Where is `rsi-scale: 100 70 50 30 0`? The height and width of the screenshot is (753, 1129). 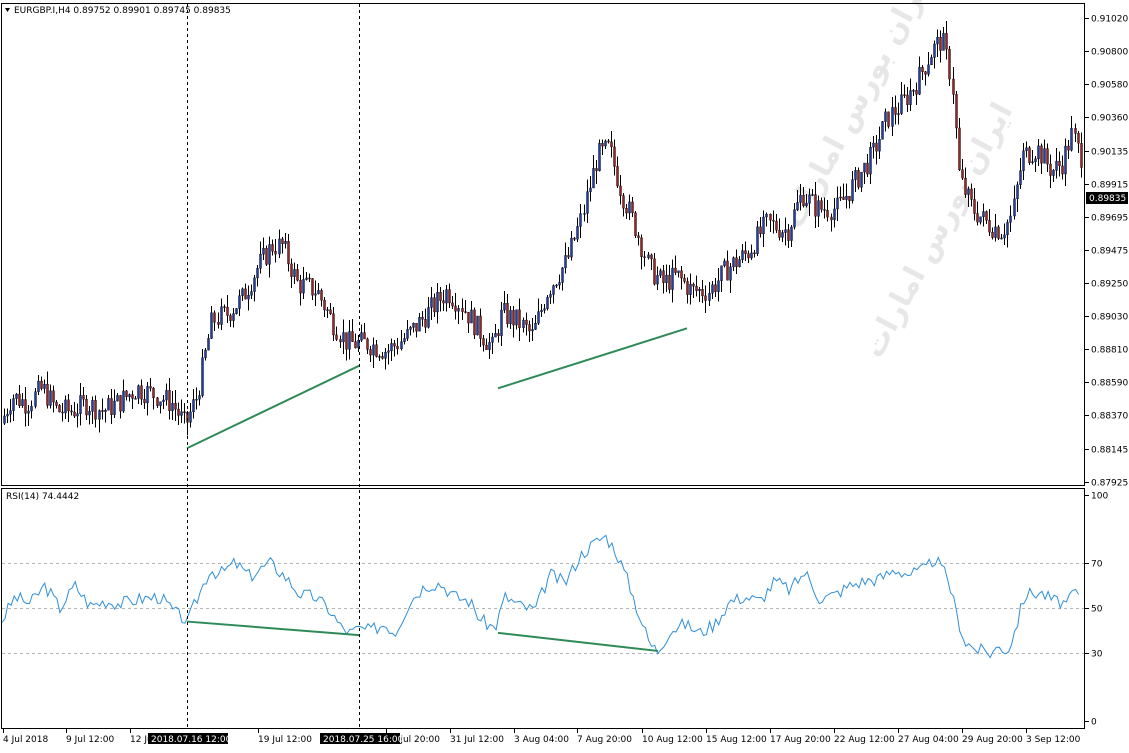
rsi-scale: 100 70 50 30 0 is located at coordinates (1096, 610).